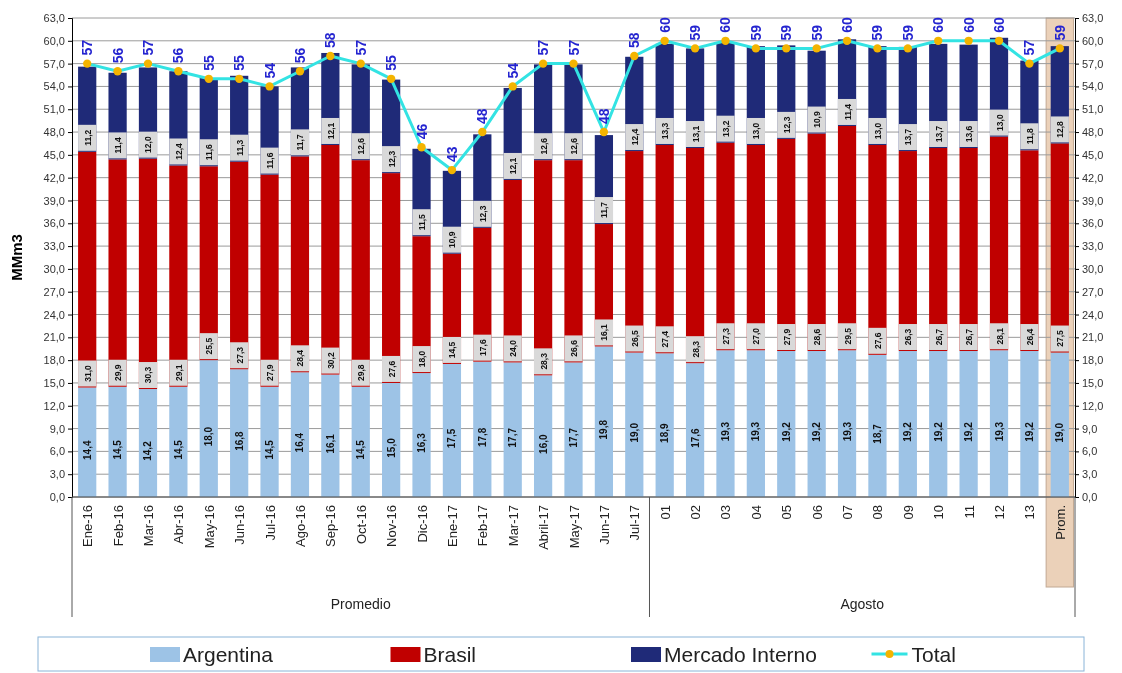 This screenshot has height=673, width=1122. Describe the element at coordinates (178, 373) in the screenshot. I see `data-label: 29,1` at that location.